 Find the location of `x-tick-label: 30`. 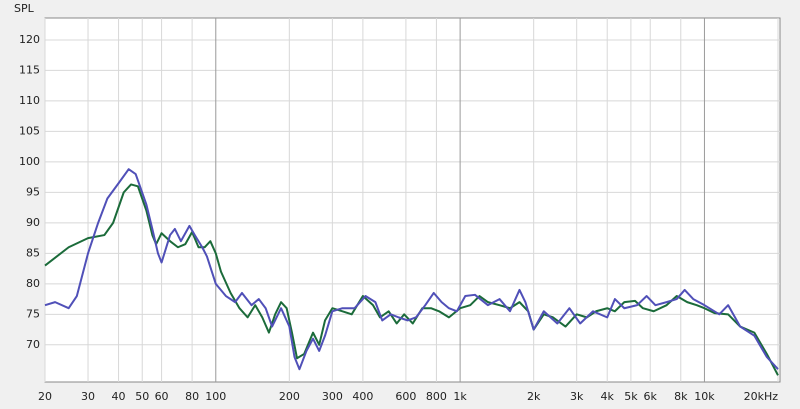

x-tick-label: 30 is located at coordinates (88, 396).